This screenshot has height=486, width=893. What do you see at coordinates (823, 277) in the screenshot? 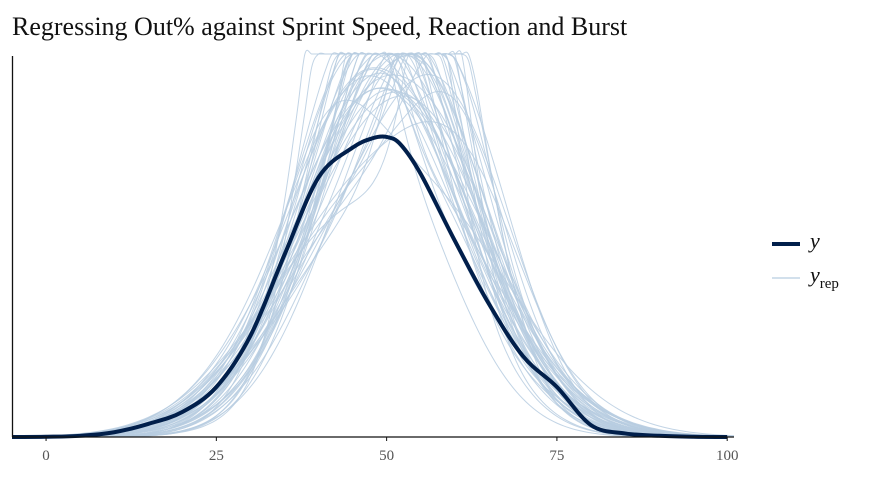
I see `legend-label-yrep: yrep` at bounding box center [823, 277].